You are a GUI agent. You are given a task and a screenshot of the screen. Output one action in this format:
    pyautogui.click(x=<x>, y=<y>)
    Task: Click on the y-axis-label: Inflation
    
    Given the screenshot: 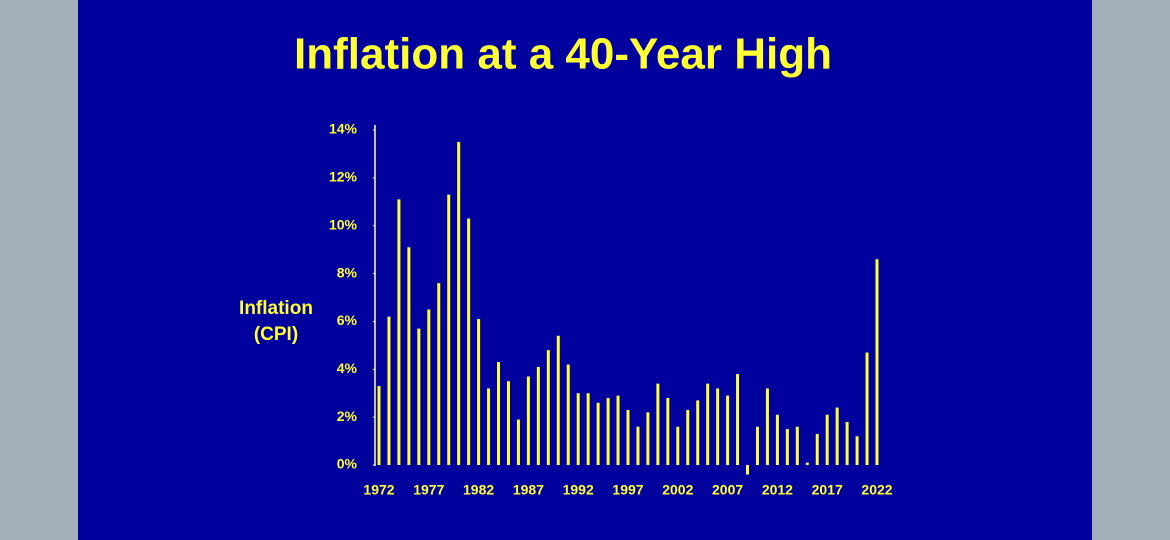 What is the action you would take?
    pyautogui.click(x=276, y=308)
    